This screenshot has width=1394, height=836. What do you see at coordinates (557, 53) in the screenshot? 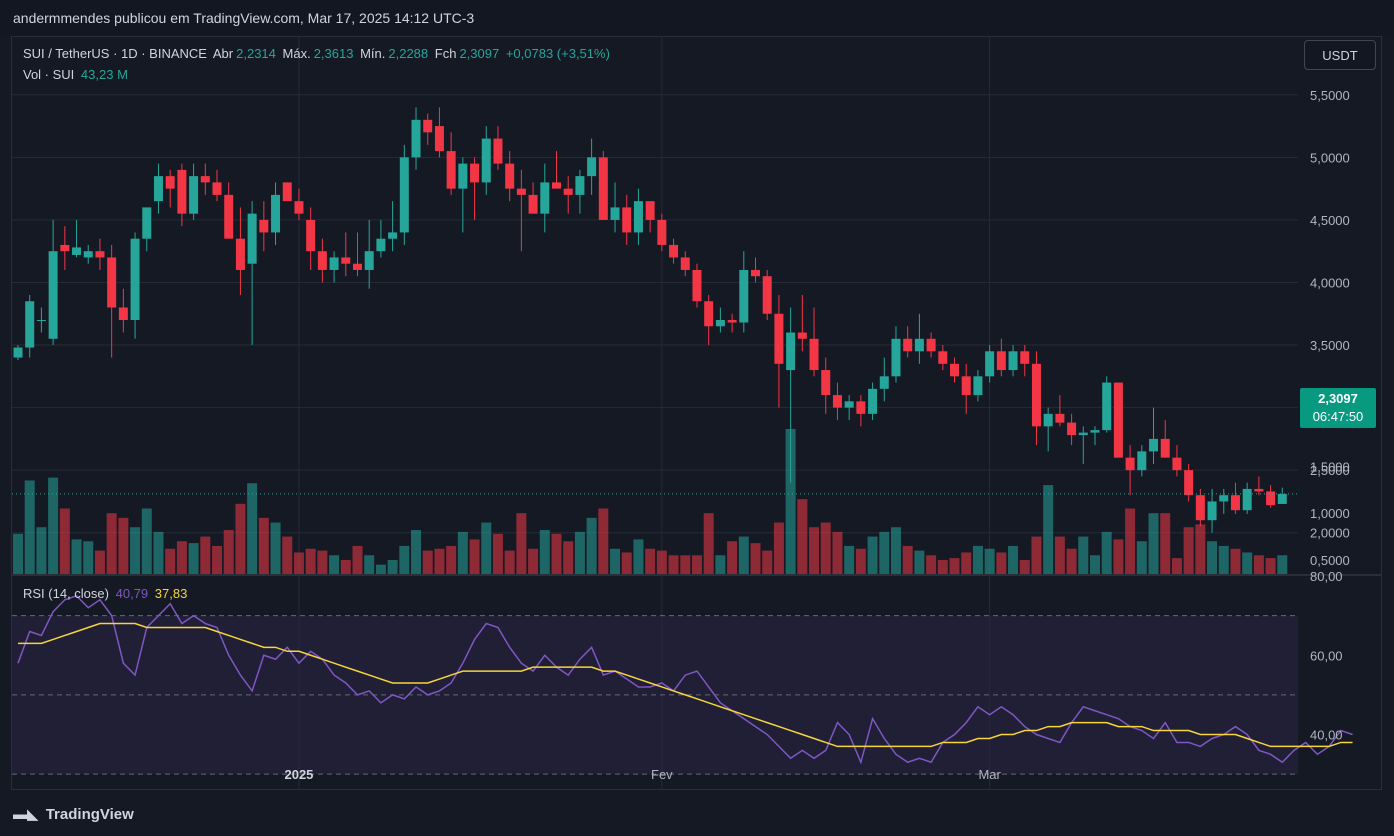
I see `change-value: +0,0783 (+3,51%)` at bounding box center [557, 53].